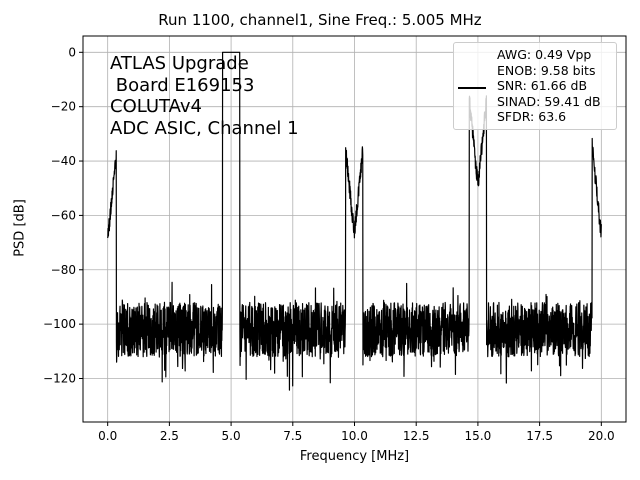 This screenshot has width=640, height=480. I want to click on y-tick-label: −100, so click(59, 324).